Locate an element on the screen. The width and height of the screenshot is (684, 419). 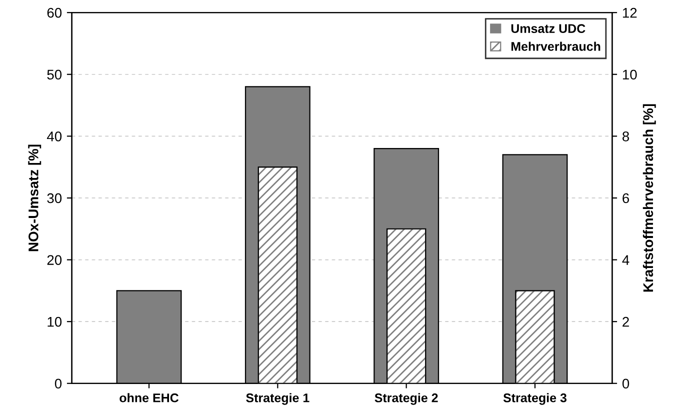
x-tick-label: Strategie 2 is located at coordinates (406, 399).